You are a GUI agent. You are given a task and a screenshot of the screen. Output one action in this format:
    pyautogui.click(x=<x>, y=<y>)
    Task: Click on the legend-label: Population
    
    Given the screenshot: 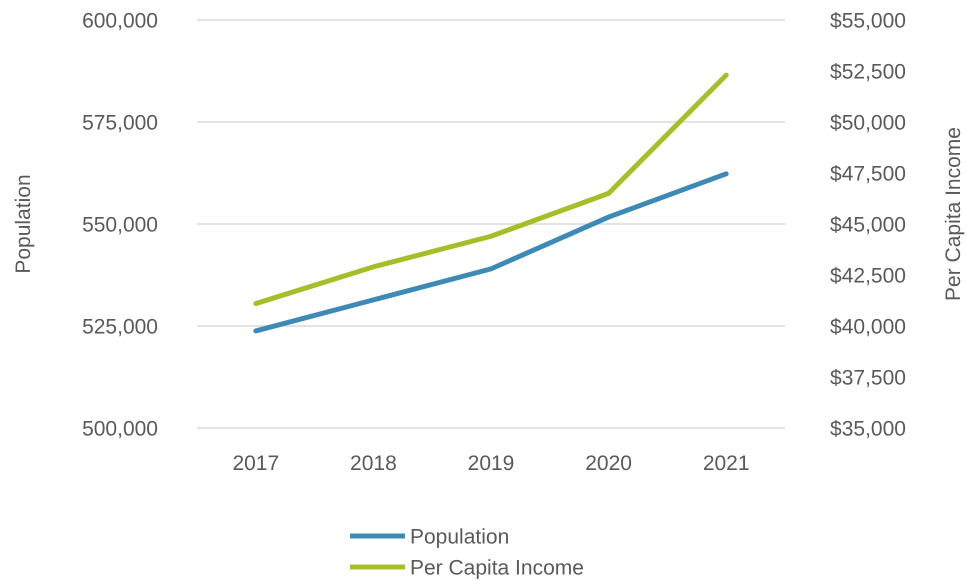 What is the action you would take?
    pyautogui.click(x=460, y=536)
    